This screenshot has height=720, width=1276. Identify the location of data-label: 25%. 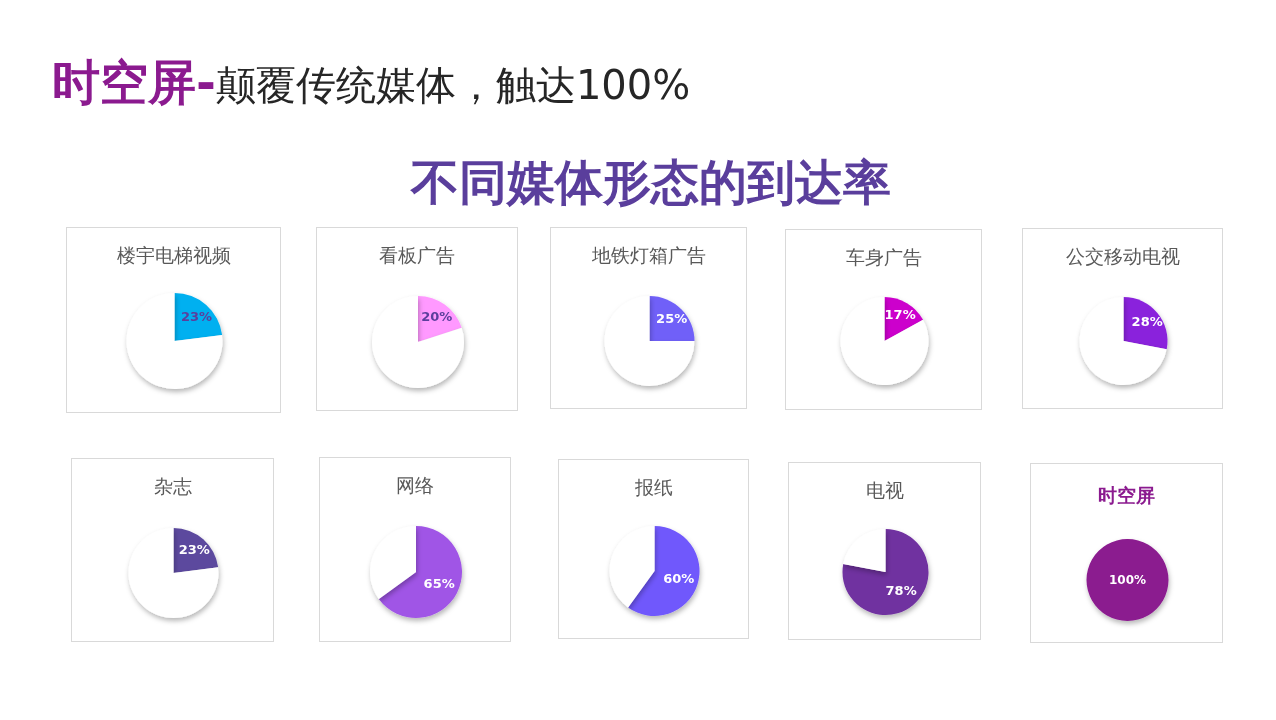
(672, 319).